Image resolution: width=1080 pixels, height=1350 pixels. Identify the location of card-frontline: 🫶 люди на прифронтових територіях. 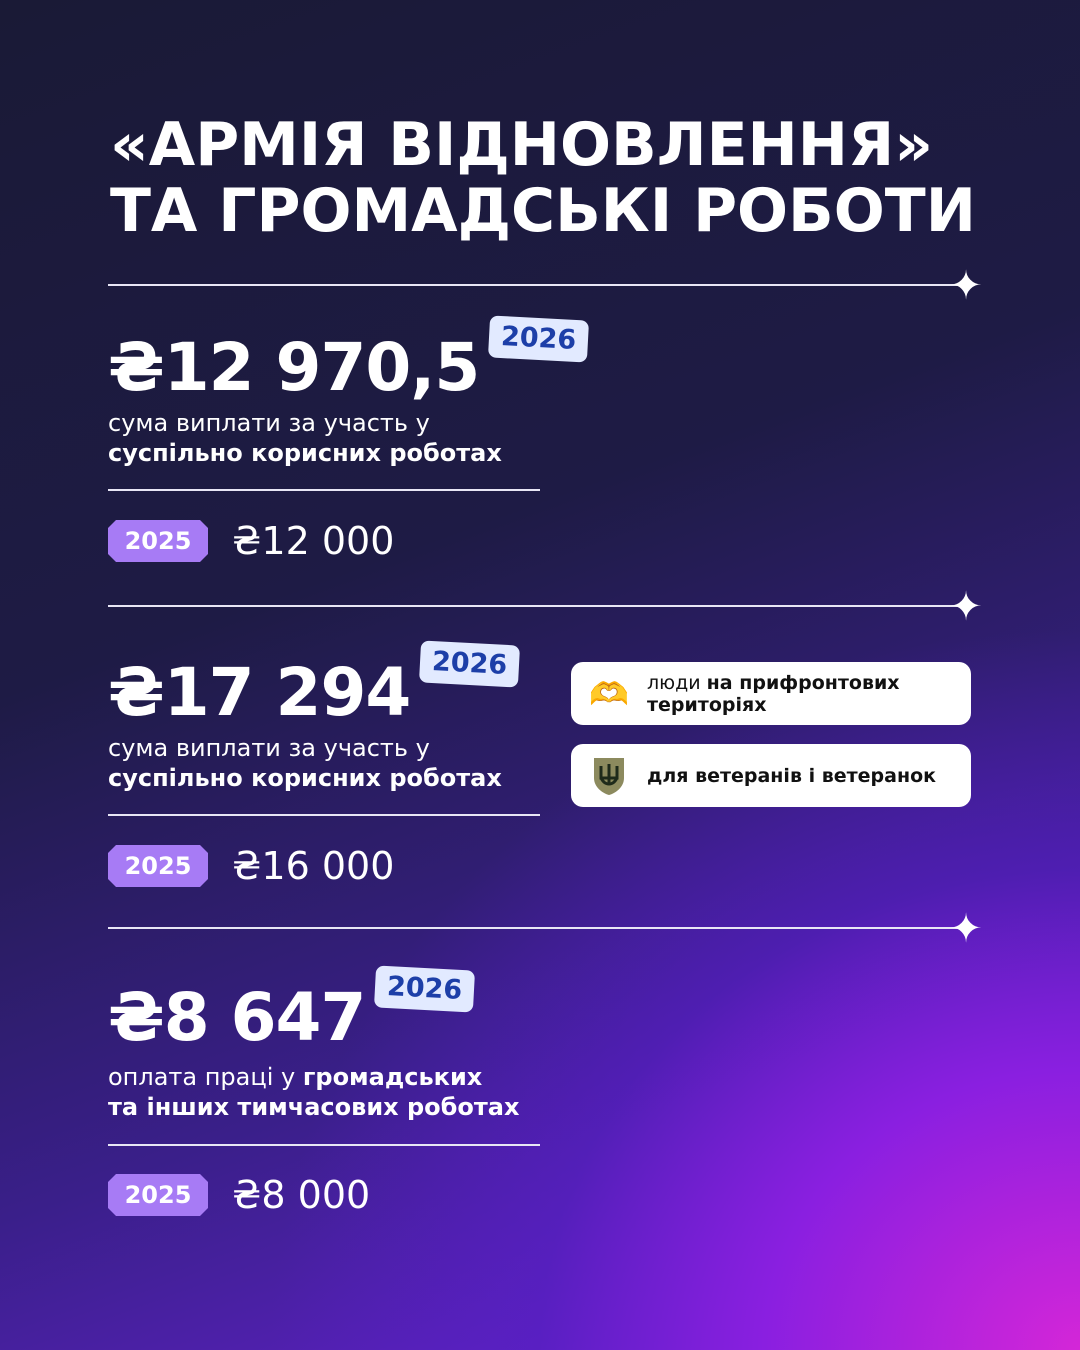
(771, 693).